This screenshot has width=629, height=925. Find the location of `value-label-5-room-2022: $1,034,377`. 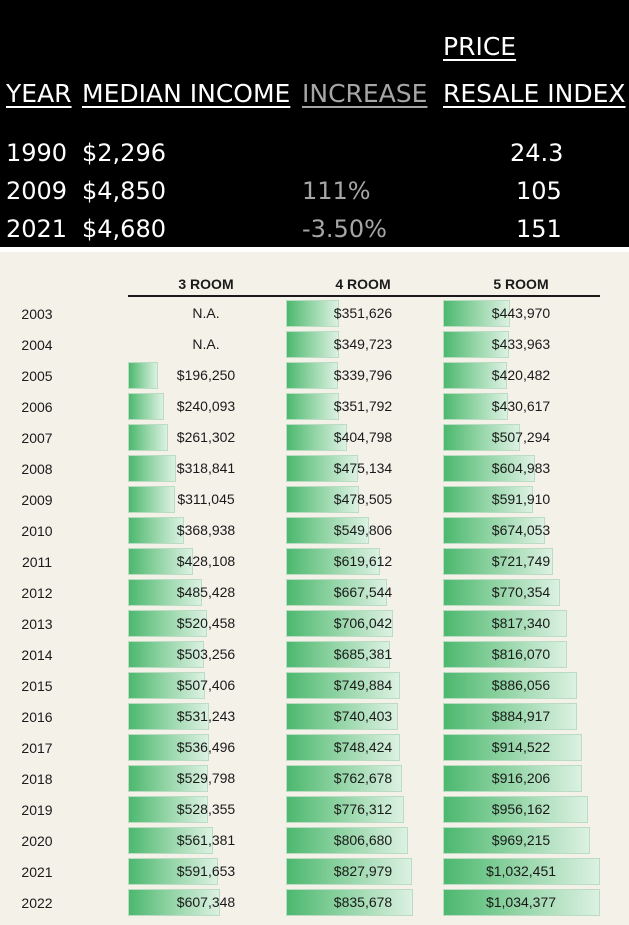

value-label-5-room-2022: $1,034,377 is located at coordinates (521, 902).